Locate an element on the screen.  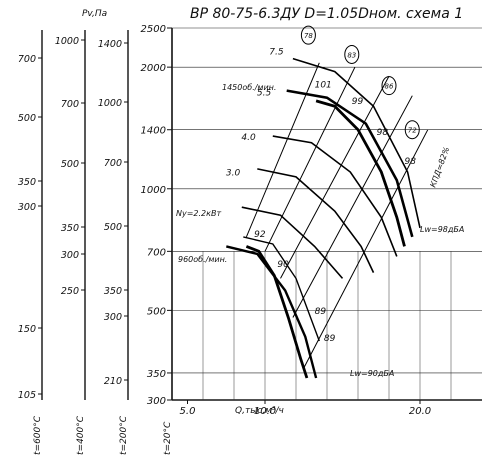
chart-title: ВР 80-75-6.3ДУ D=1.05Dном. схема 1 is located at coordinates (326, 14).